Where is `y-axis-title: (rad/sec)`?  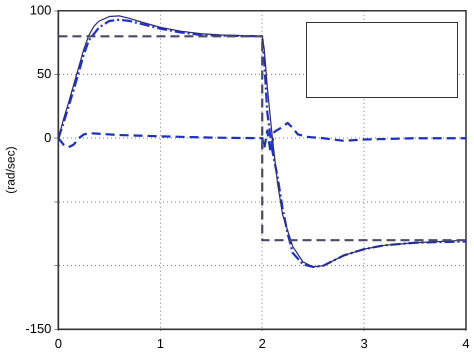
y-axis-title: (rad/sec) is located at coordinates (11, 170).